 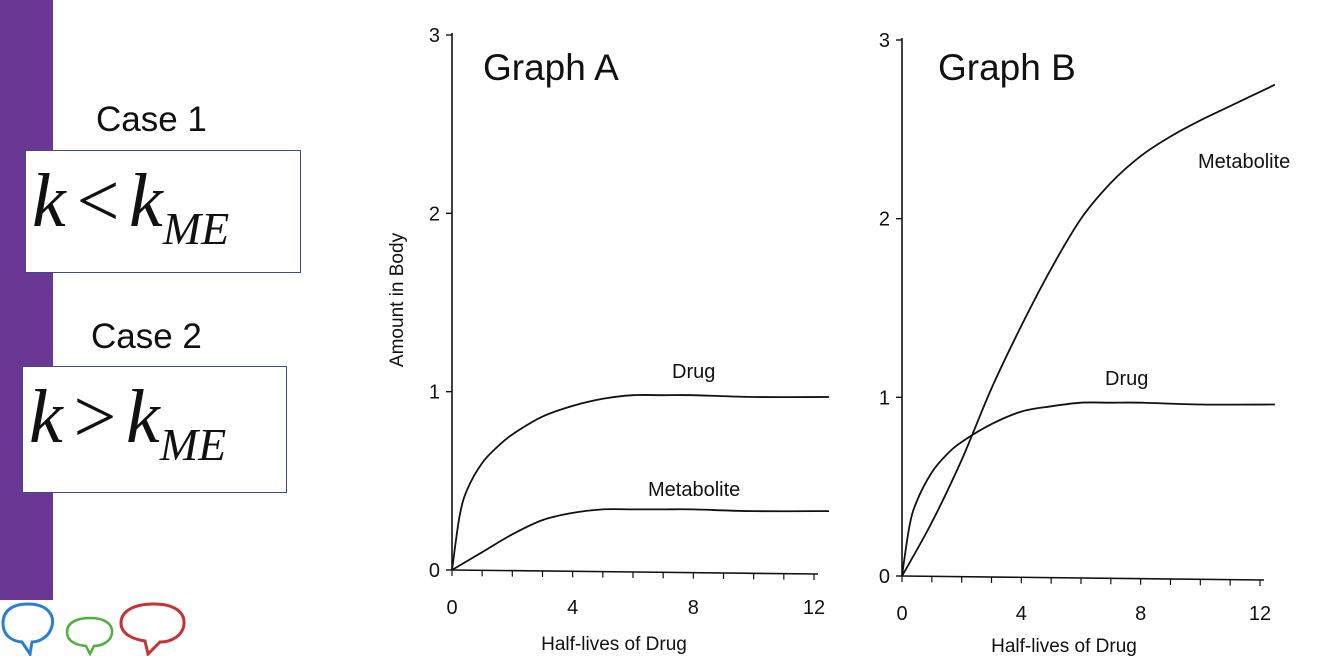 I want to click on case-1-lhs: k, so click(x=49, y=201).